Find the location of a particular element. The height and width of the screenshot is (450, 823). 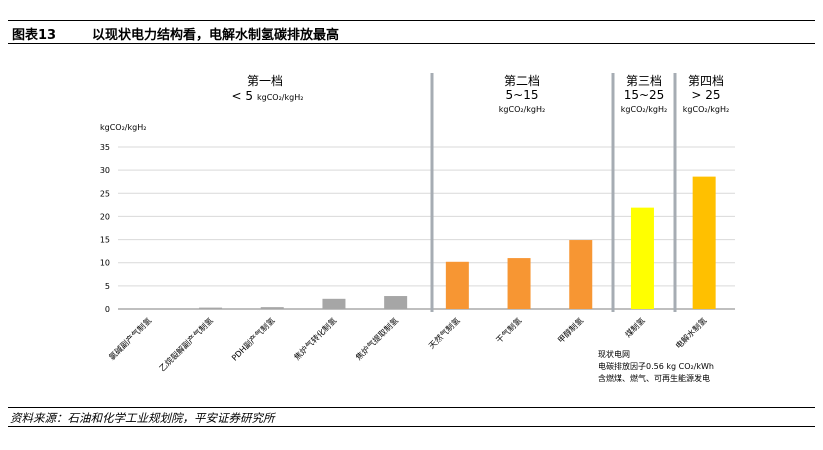

y-tick-label: 25 is located at coordinates (105, 193).